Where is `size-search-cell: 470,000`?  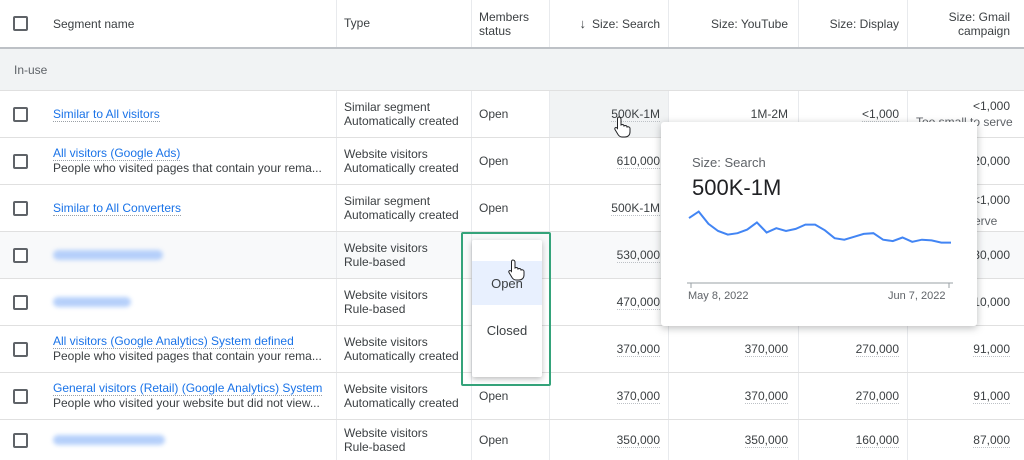 size-search-cell: 470,000 is located at coordinates (609, 302).